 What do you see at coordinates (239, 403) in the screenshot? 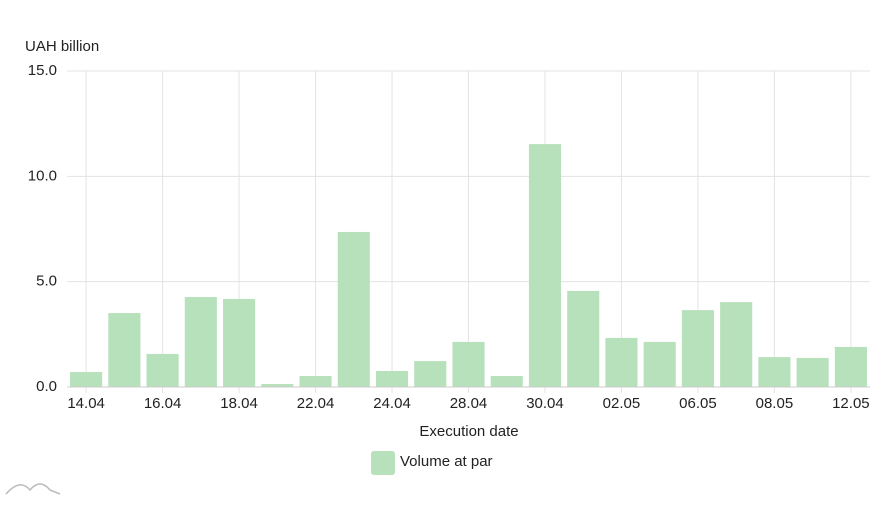
I see `x-tick-label: 18.04` at bounding box center [239, 403].